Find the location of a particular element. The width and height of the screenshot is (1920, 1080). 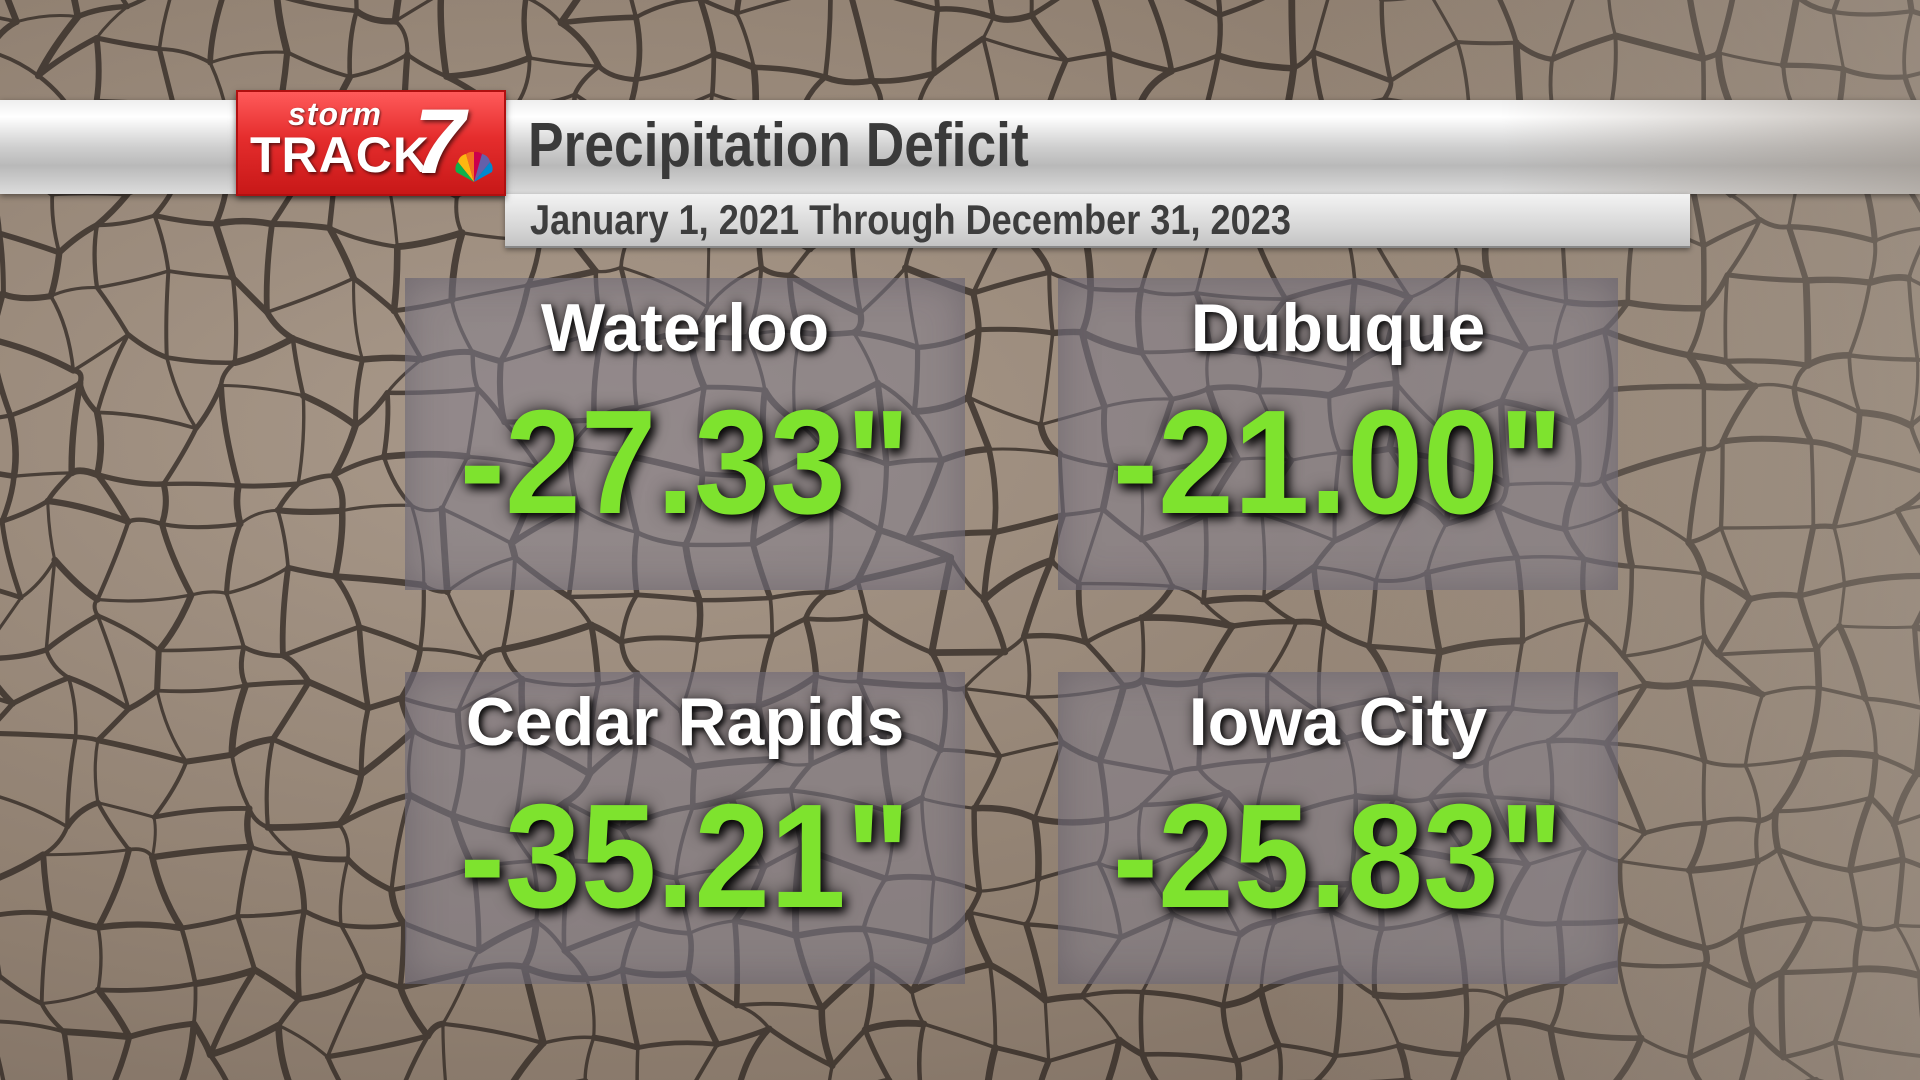

deficit-value: -35.21" is located at coordinates (685, 856).